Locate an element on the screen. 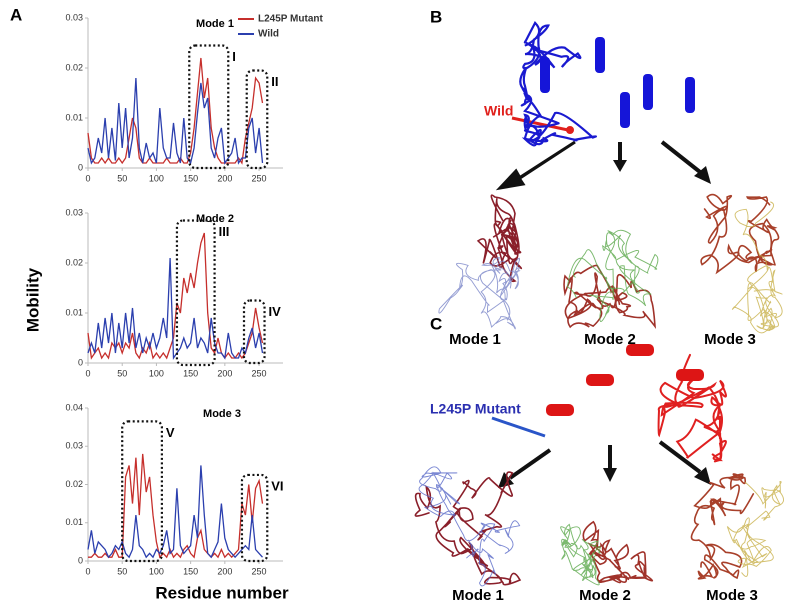  annotation-label: V is located at coordinates (170, 432).